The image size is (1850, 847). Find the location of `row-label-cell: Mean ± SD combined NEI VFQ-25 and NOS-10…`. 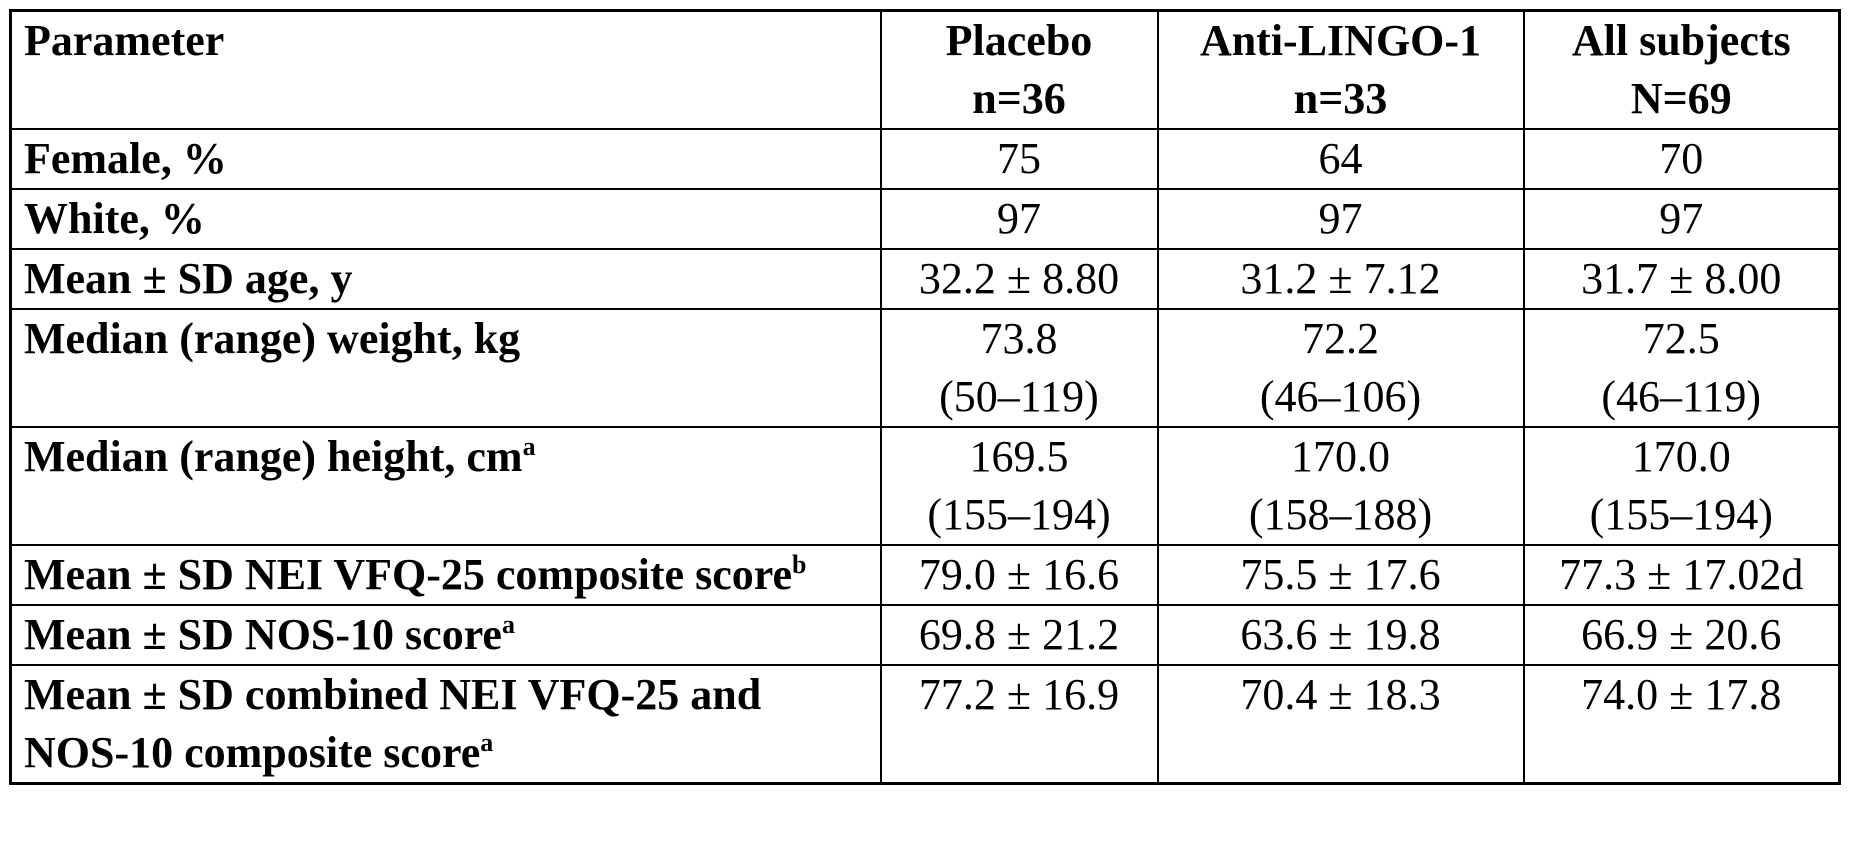

row-label-cell: Mean ± SD combined NEI VFQ-25 and NOS-10… is located at coordinates (446, 724).